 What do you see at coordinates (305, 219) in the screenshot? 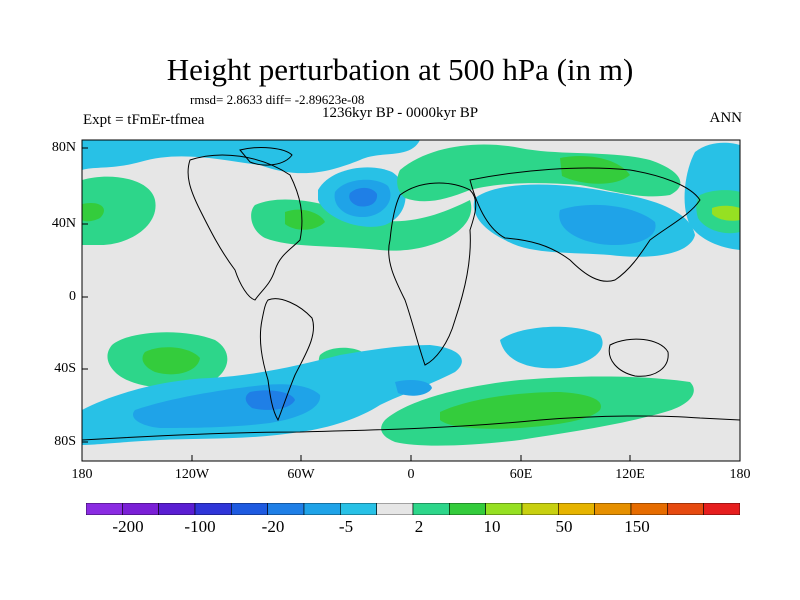
I see `contour-n-america-core` at bounding box center [305, 219].